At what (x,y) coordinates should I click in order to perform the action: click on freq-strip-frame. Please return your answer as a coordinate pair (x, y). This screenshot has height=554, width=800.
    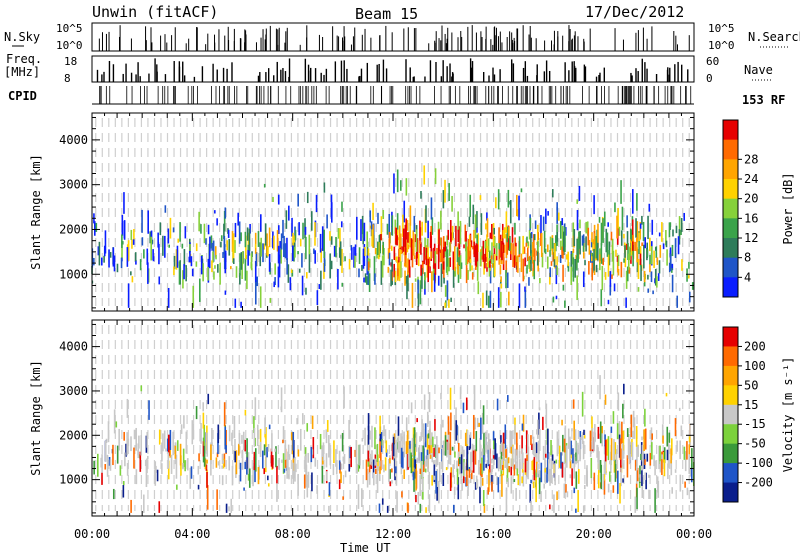
    Looking at the image, I should click on (393, 69).